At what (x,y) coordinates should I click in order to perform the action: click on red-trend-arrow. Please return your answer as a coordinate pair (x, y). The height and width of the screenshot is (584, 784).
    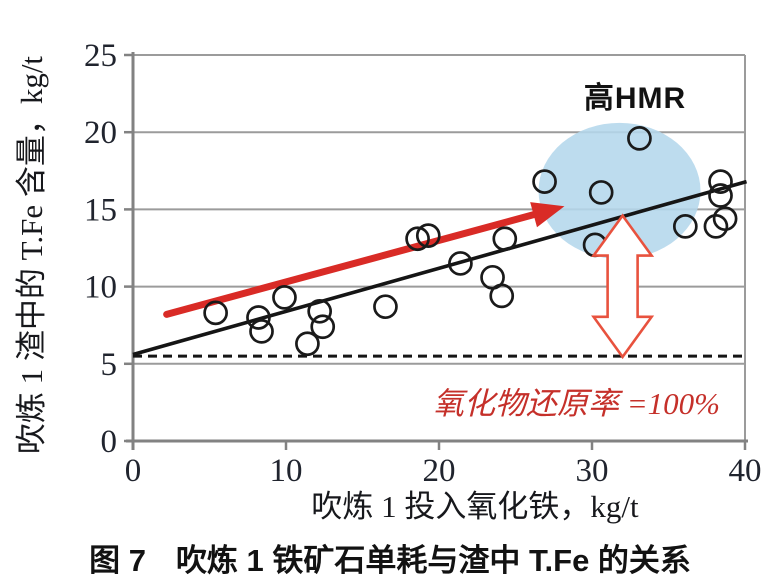
    Looking at the image, I should click on (364, 260).